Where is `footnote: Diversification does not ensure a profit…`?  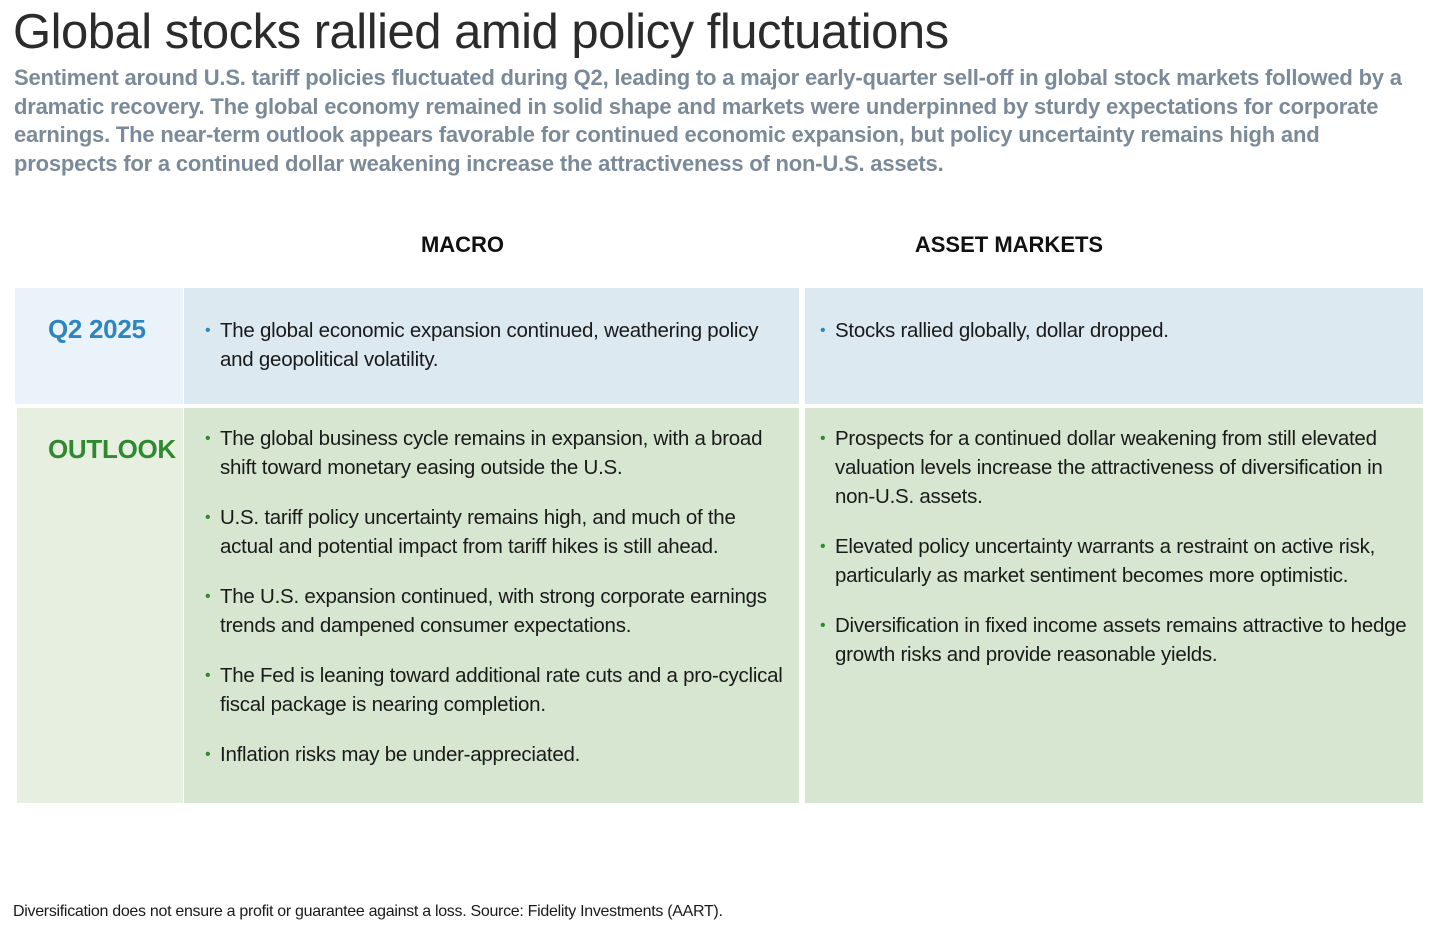 footnote: Diversification does not ensure a profit… is located at coordinates (368, 911).